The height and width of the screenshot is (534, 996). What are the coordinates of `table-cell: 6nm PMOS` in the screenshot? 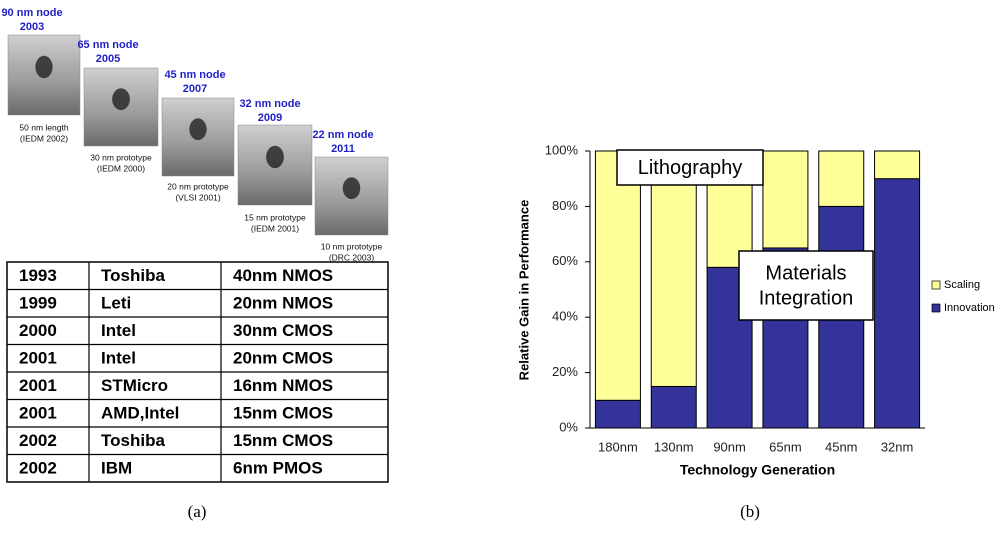 It's located at (278, 468).